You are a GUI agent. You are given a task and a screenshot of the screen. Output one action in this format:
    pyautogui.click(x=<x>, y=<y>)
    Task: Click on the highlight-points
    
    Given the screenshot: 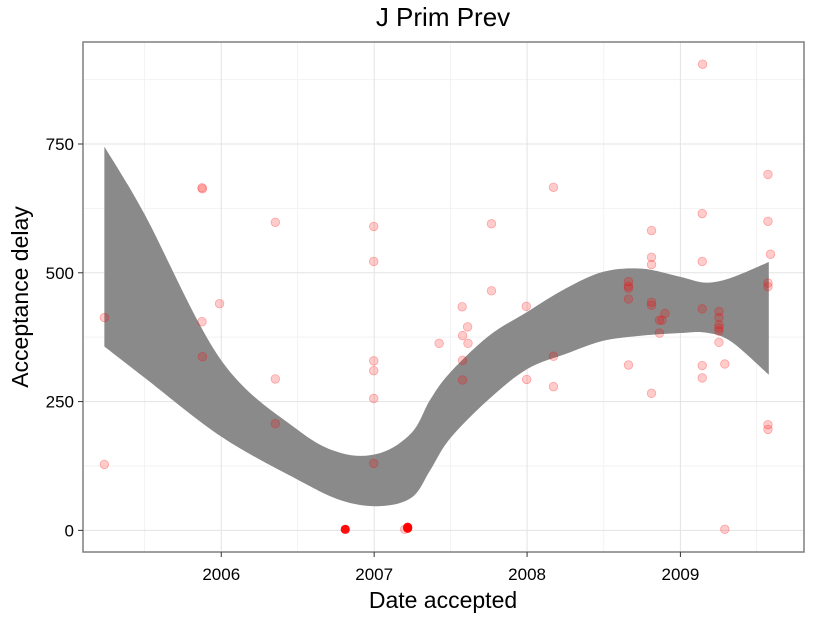 What is the action you would take?
    pyautogui.click(x=376, y=528)
    